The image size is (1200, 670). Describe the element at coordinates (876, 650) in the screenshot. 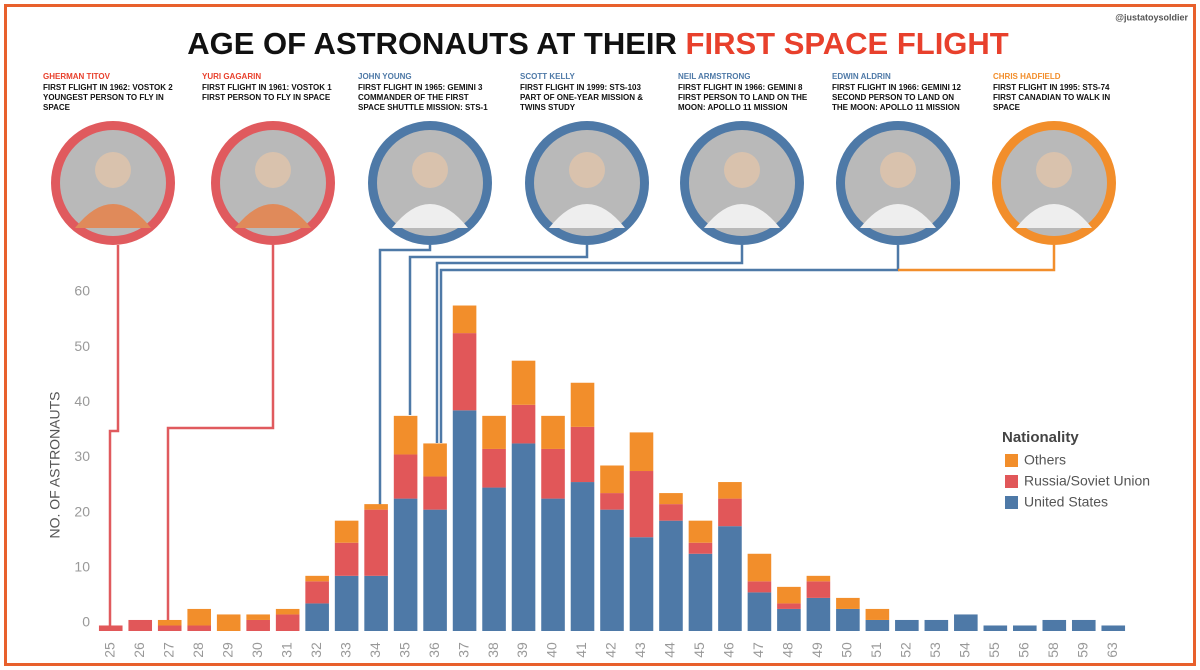

I see `x-tick-label: 51` at that location.